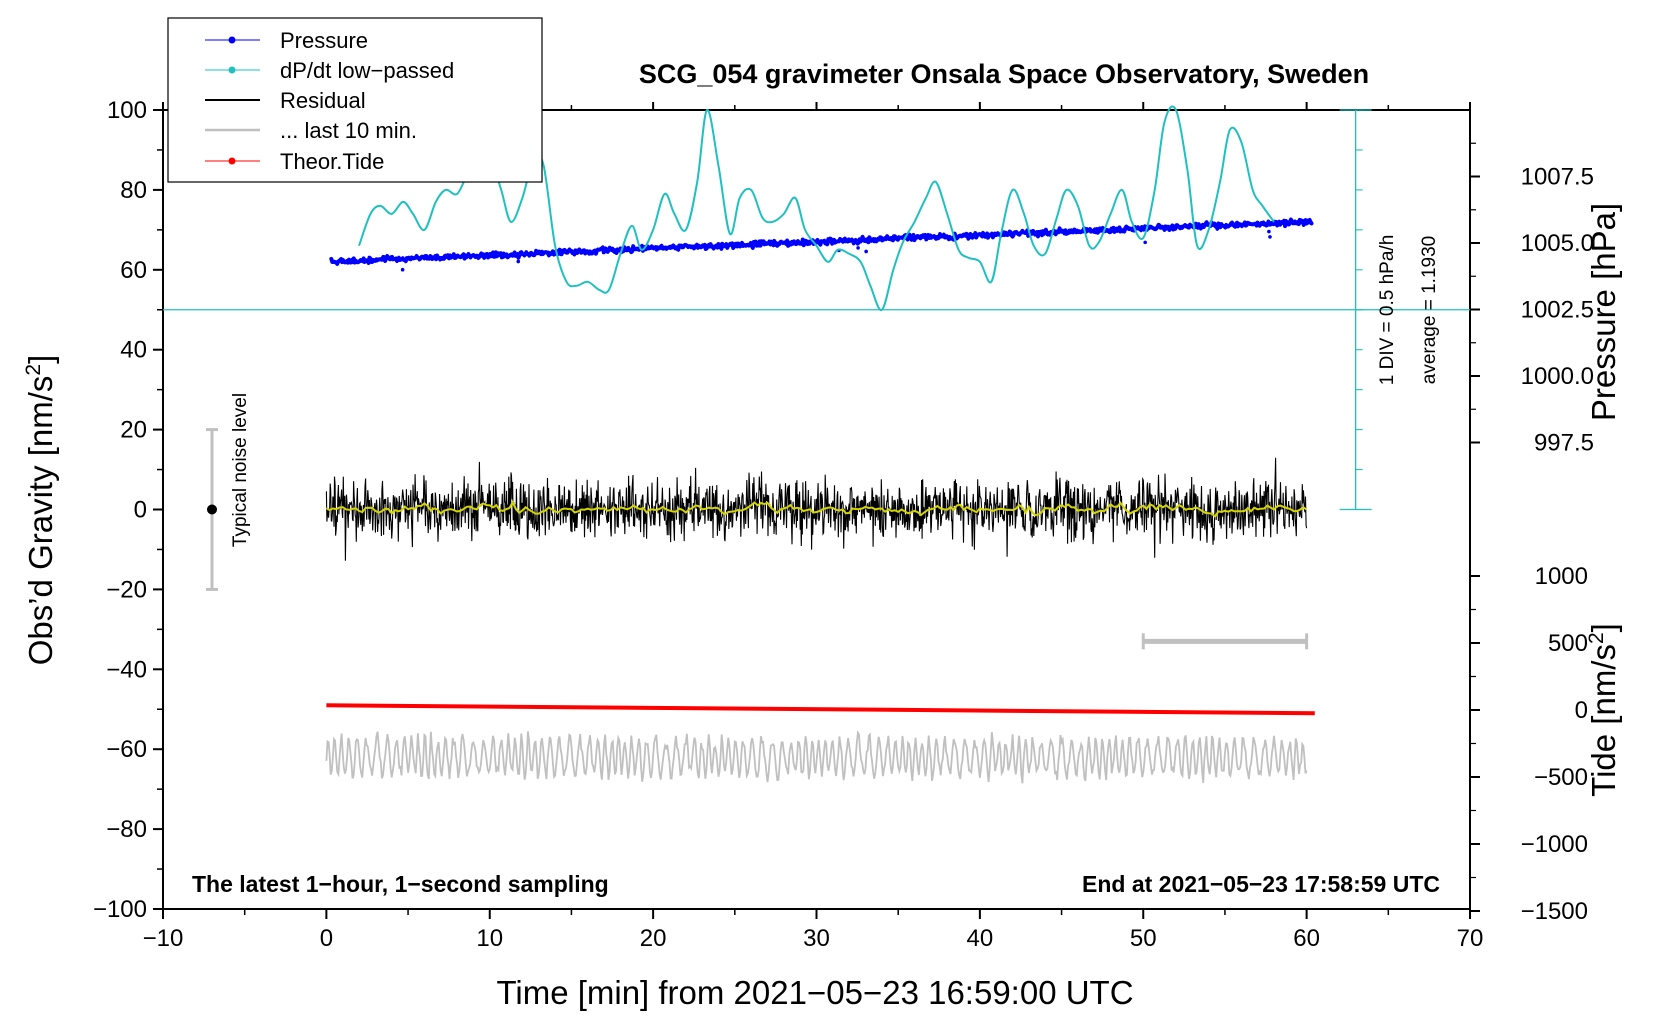  I want to click on pressure-axis-title: Pressure [hPa], so click(1603, 312).